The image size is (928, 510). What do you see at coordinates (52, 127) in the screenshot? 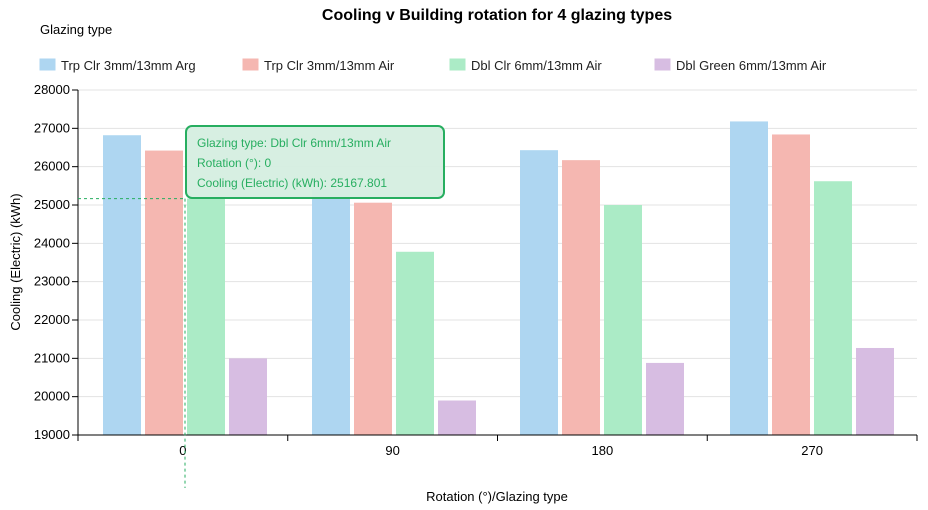
I see `y-tick-label: 27000` at bounding box center [52, 127].